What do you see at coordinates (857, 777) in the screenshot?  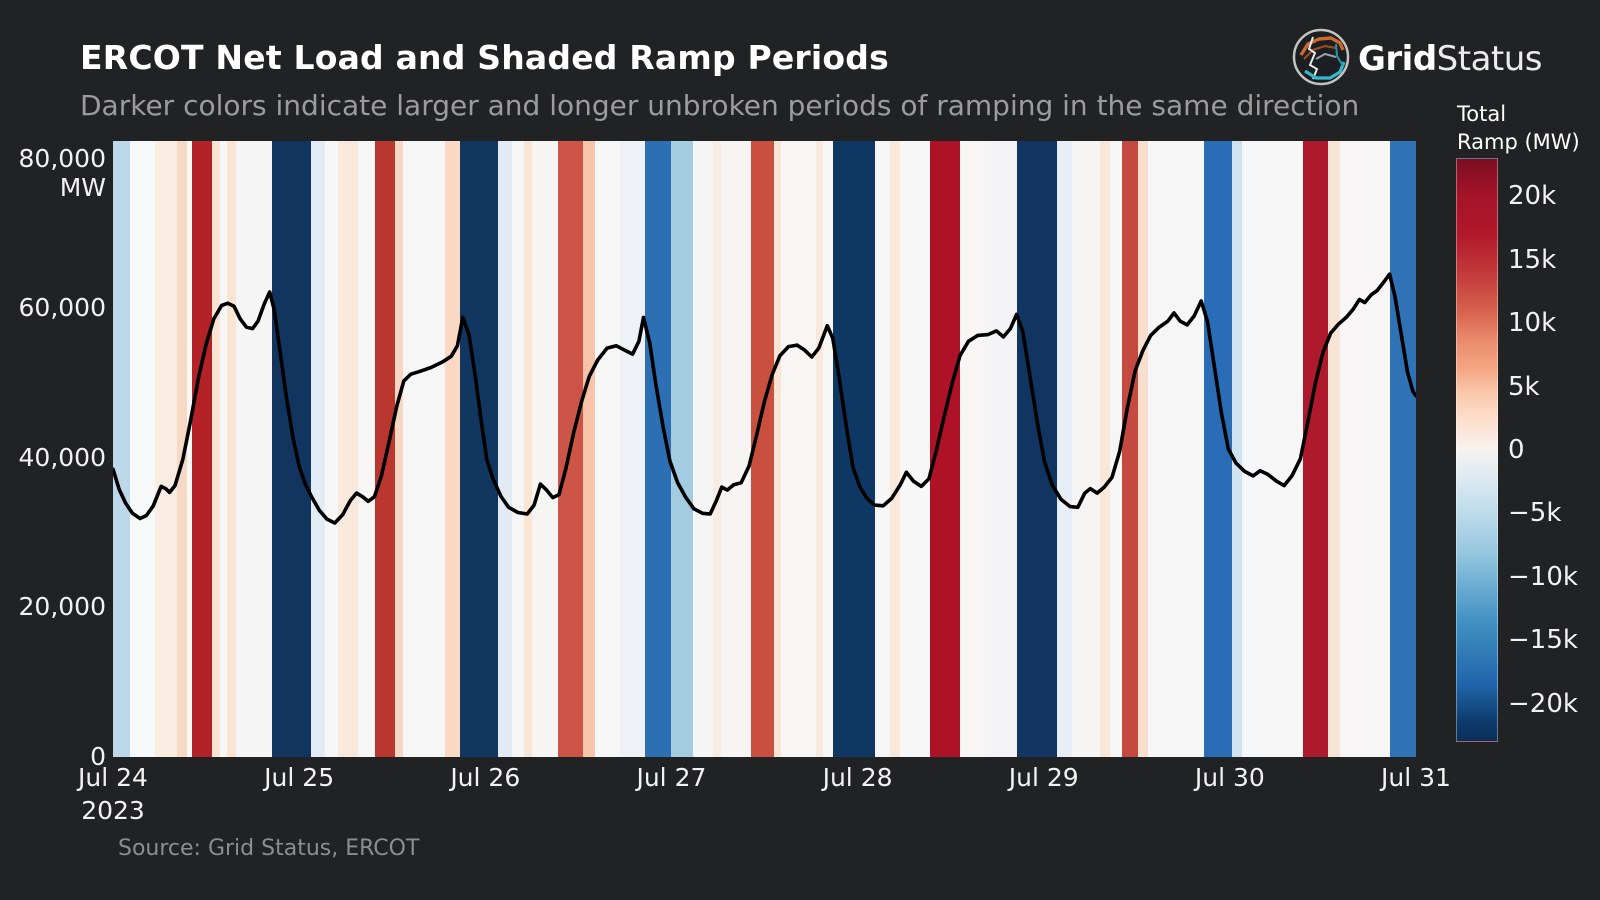 I see `x-tick-label: Jul 28` at bounding box center [857, 777].